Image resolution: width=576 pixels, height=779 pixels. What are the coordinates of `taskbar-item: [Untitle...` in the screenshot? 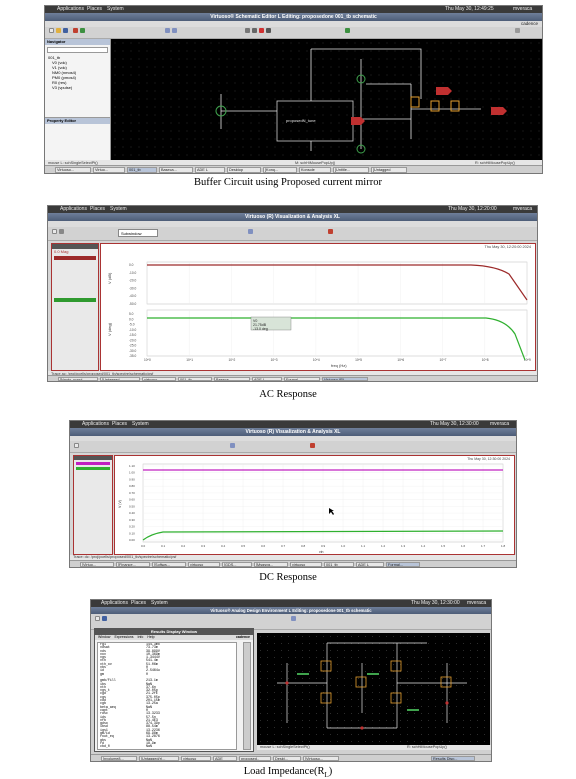 It's located at (351, 170).